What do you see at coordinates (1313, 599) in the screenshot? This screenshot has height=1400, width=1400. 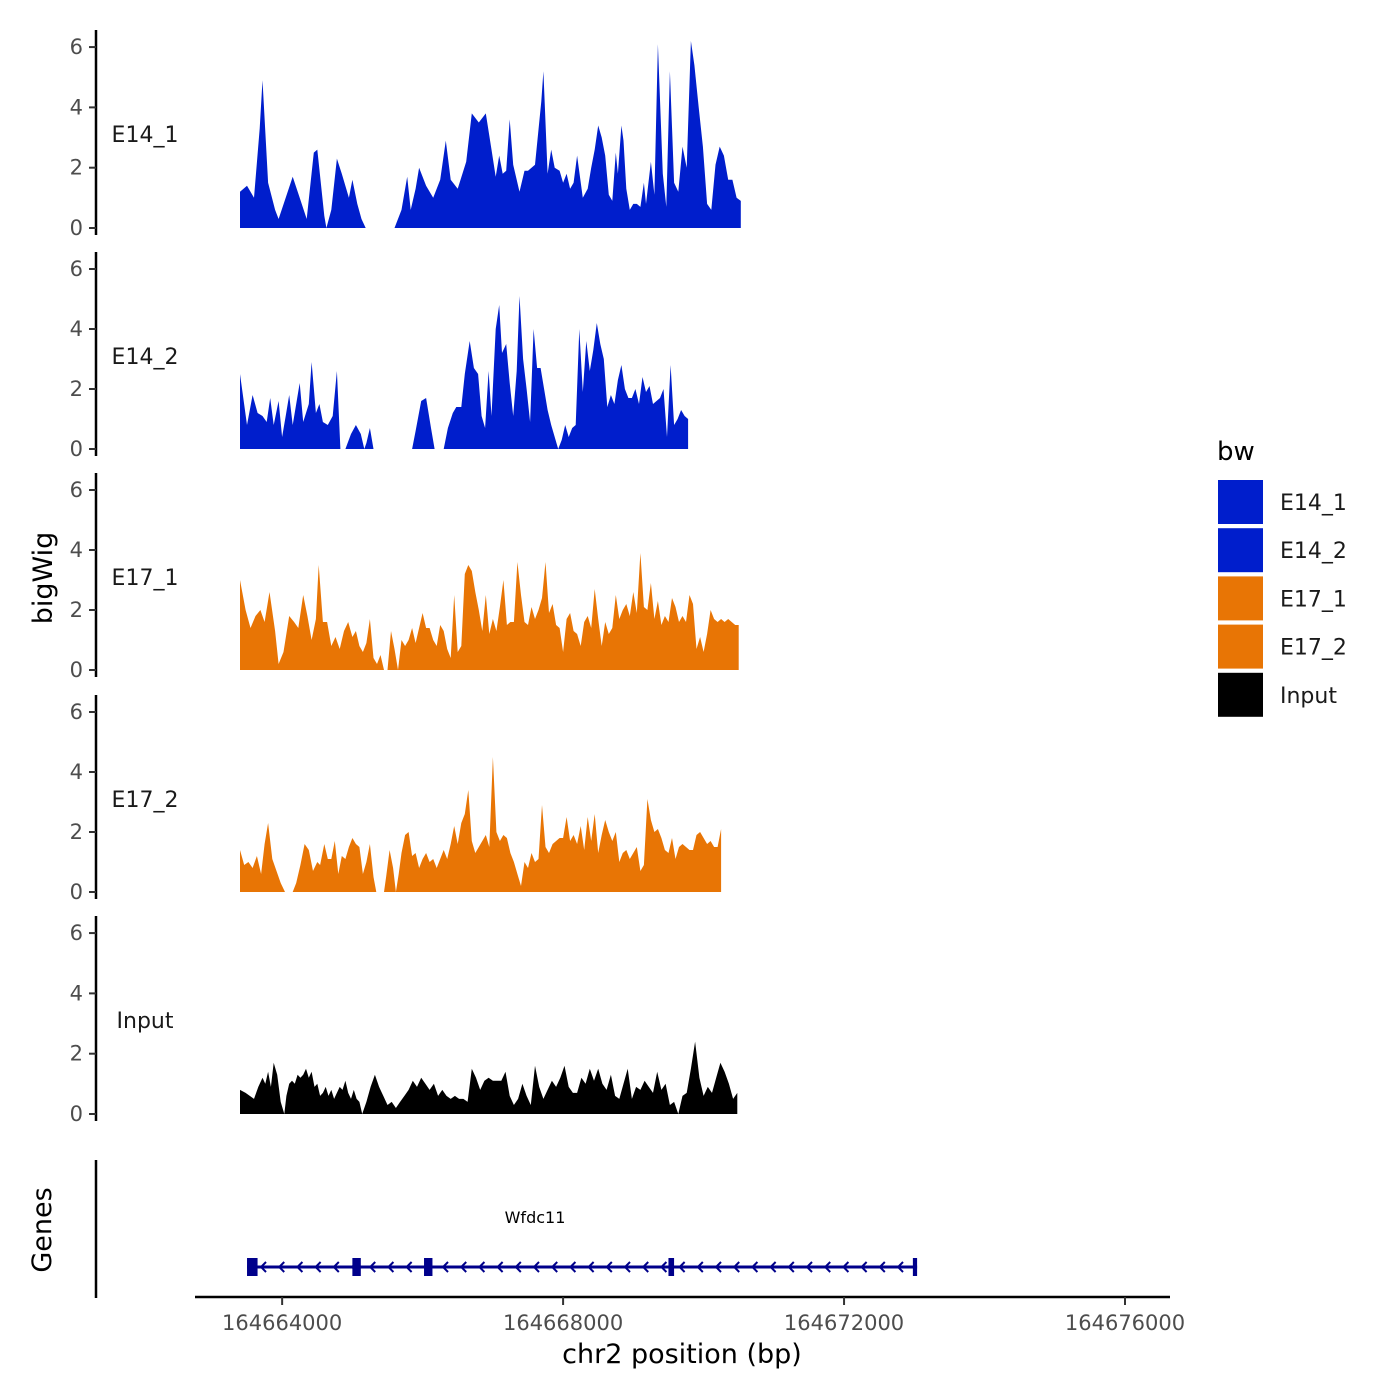 I see `legend-label: E17_1` at bounding box center [1313, 599].